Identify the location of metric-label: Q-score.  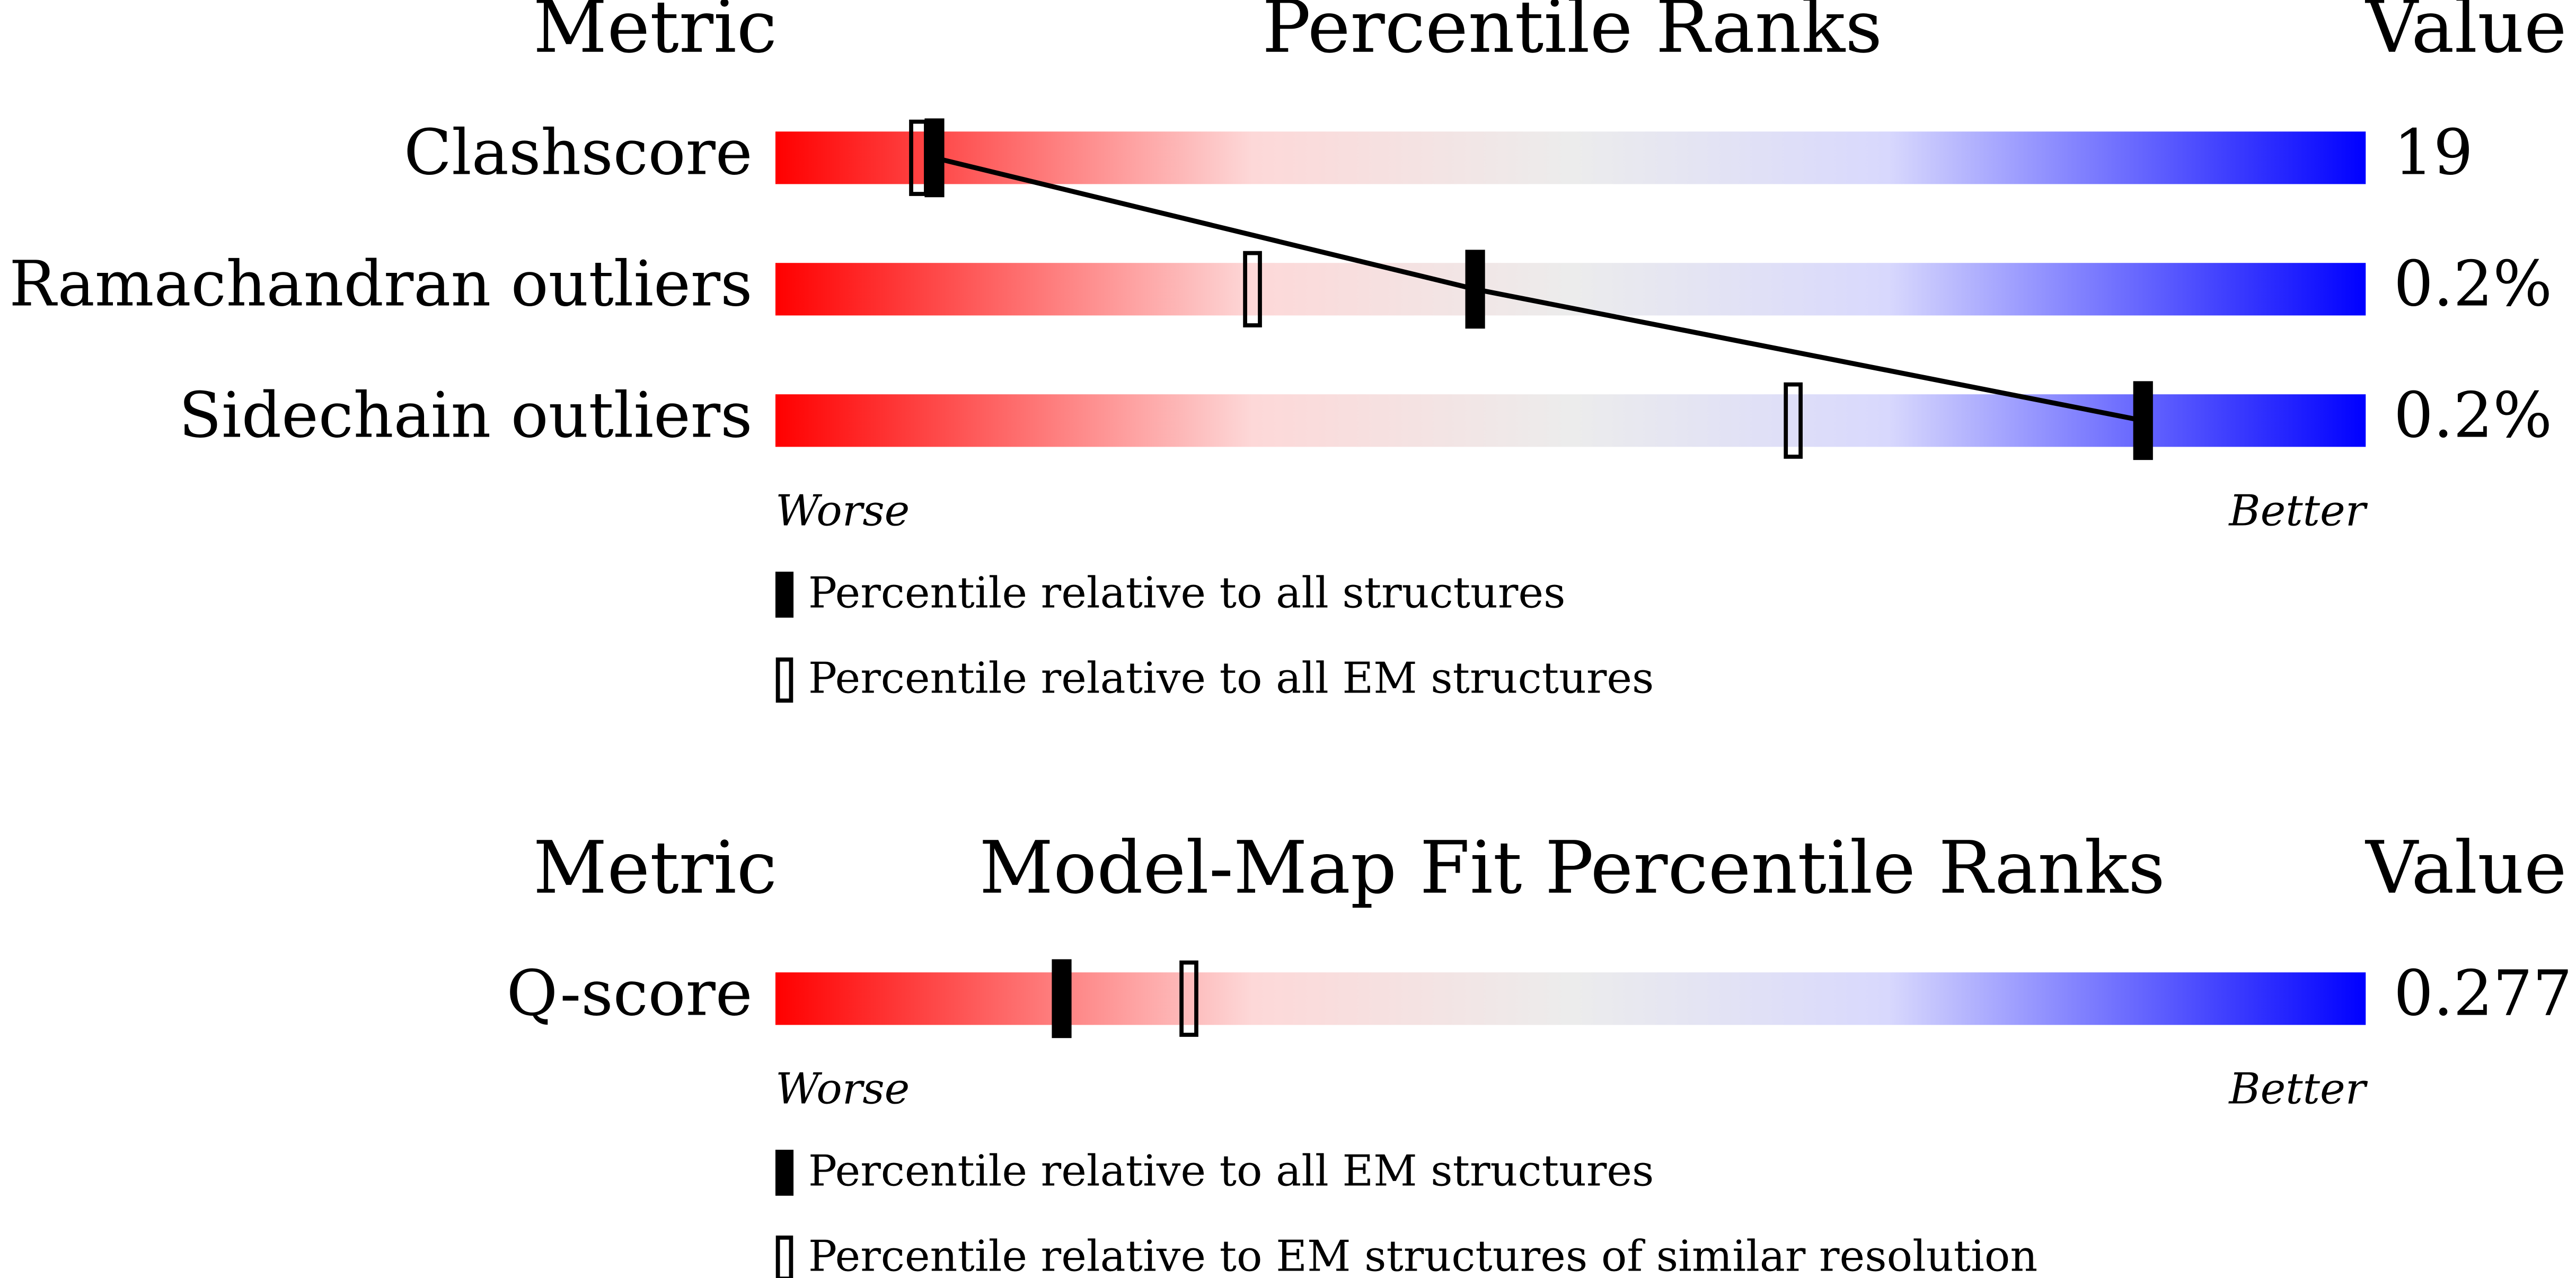
(630, 993).